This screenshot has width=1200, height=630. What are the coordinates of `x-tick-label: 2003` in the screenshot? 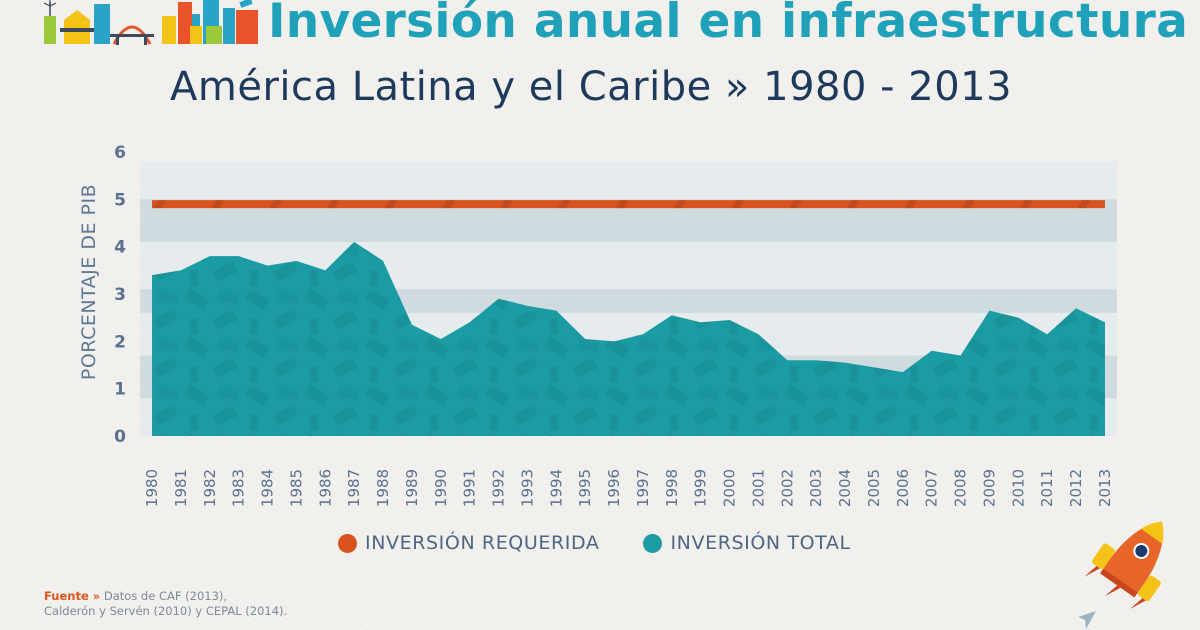 It's located at (816, 488).